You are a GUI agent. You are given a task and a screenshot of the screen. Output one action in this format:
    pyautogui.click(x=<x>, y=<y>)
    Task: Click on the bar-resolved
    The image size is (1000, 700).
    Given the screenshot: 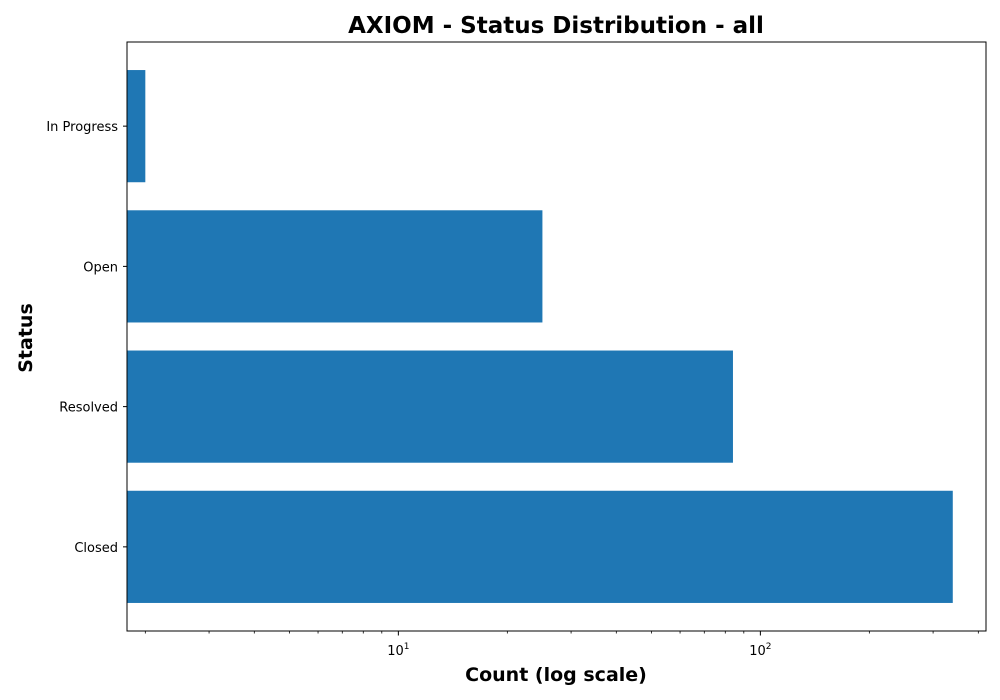 What is the action you would take?
    pyautogui.click(x=430, y=406)
    